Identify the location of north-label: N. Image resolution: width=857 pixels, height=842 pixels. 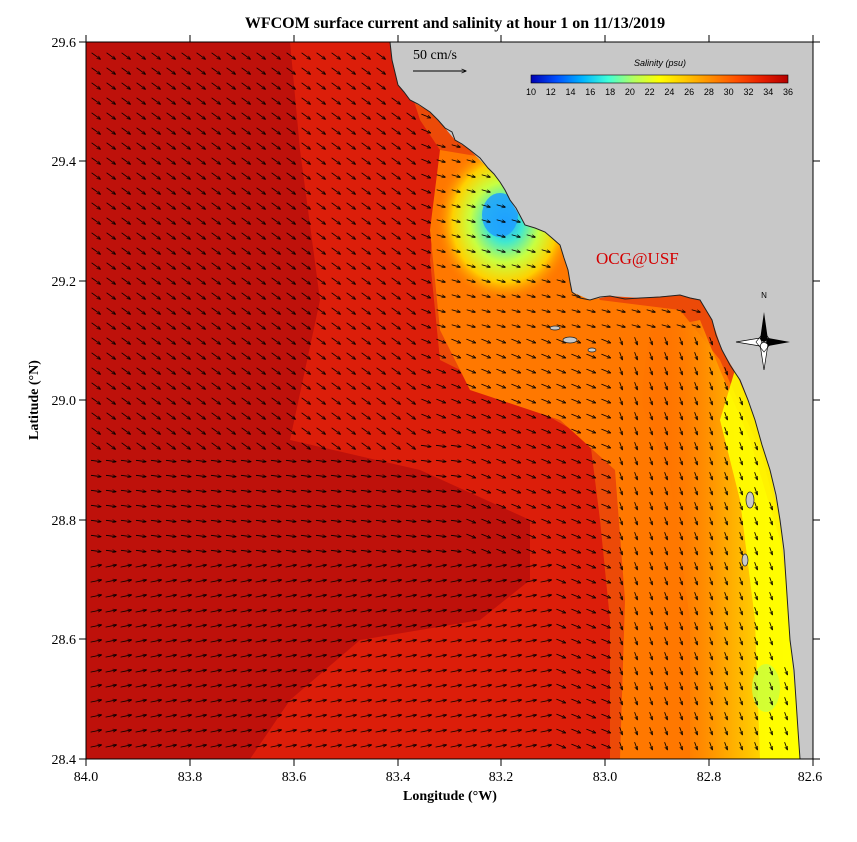
(764, 295).